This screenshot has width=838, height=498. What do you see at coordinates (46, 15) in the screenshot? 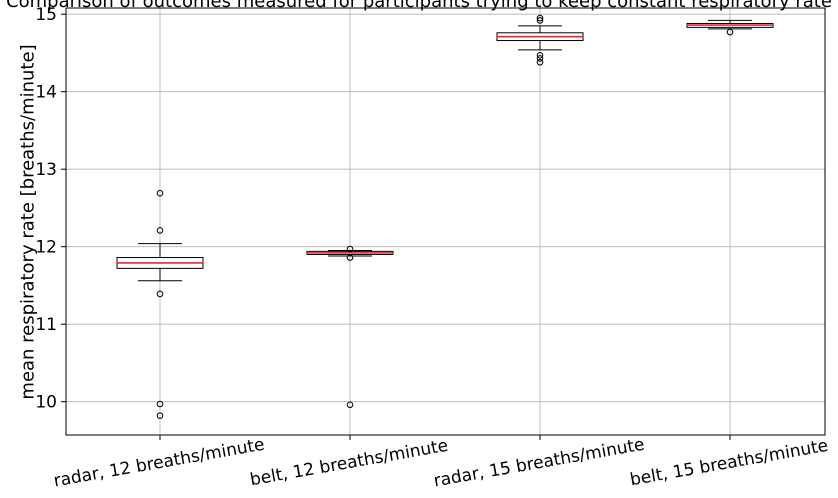
I see `y-tick-label-5: 15` at bounding box center [46, 15].